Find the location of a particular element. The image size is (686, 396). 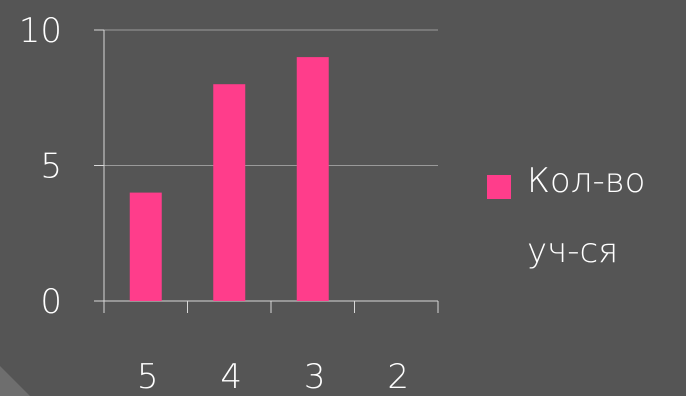

x-tick-label: 2 is located at coordinates (398, 376).